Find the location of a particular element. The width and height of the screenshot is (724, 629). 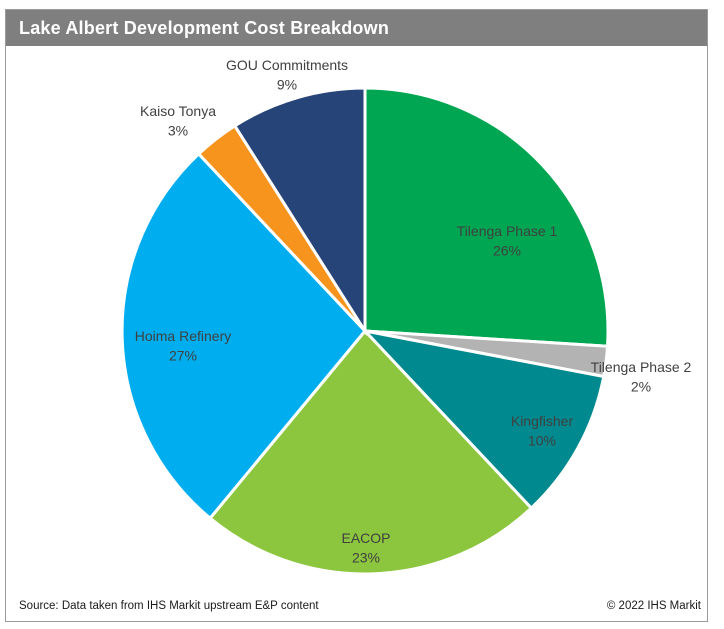

pie-label-hoima-refinery: Hoima Refinery 27% is located at coordinates (183, 346).